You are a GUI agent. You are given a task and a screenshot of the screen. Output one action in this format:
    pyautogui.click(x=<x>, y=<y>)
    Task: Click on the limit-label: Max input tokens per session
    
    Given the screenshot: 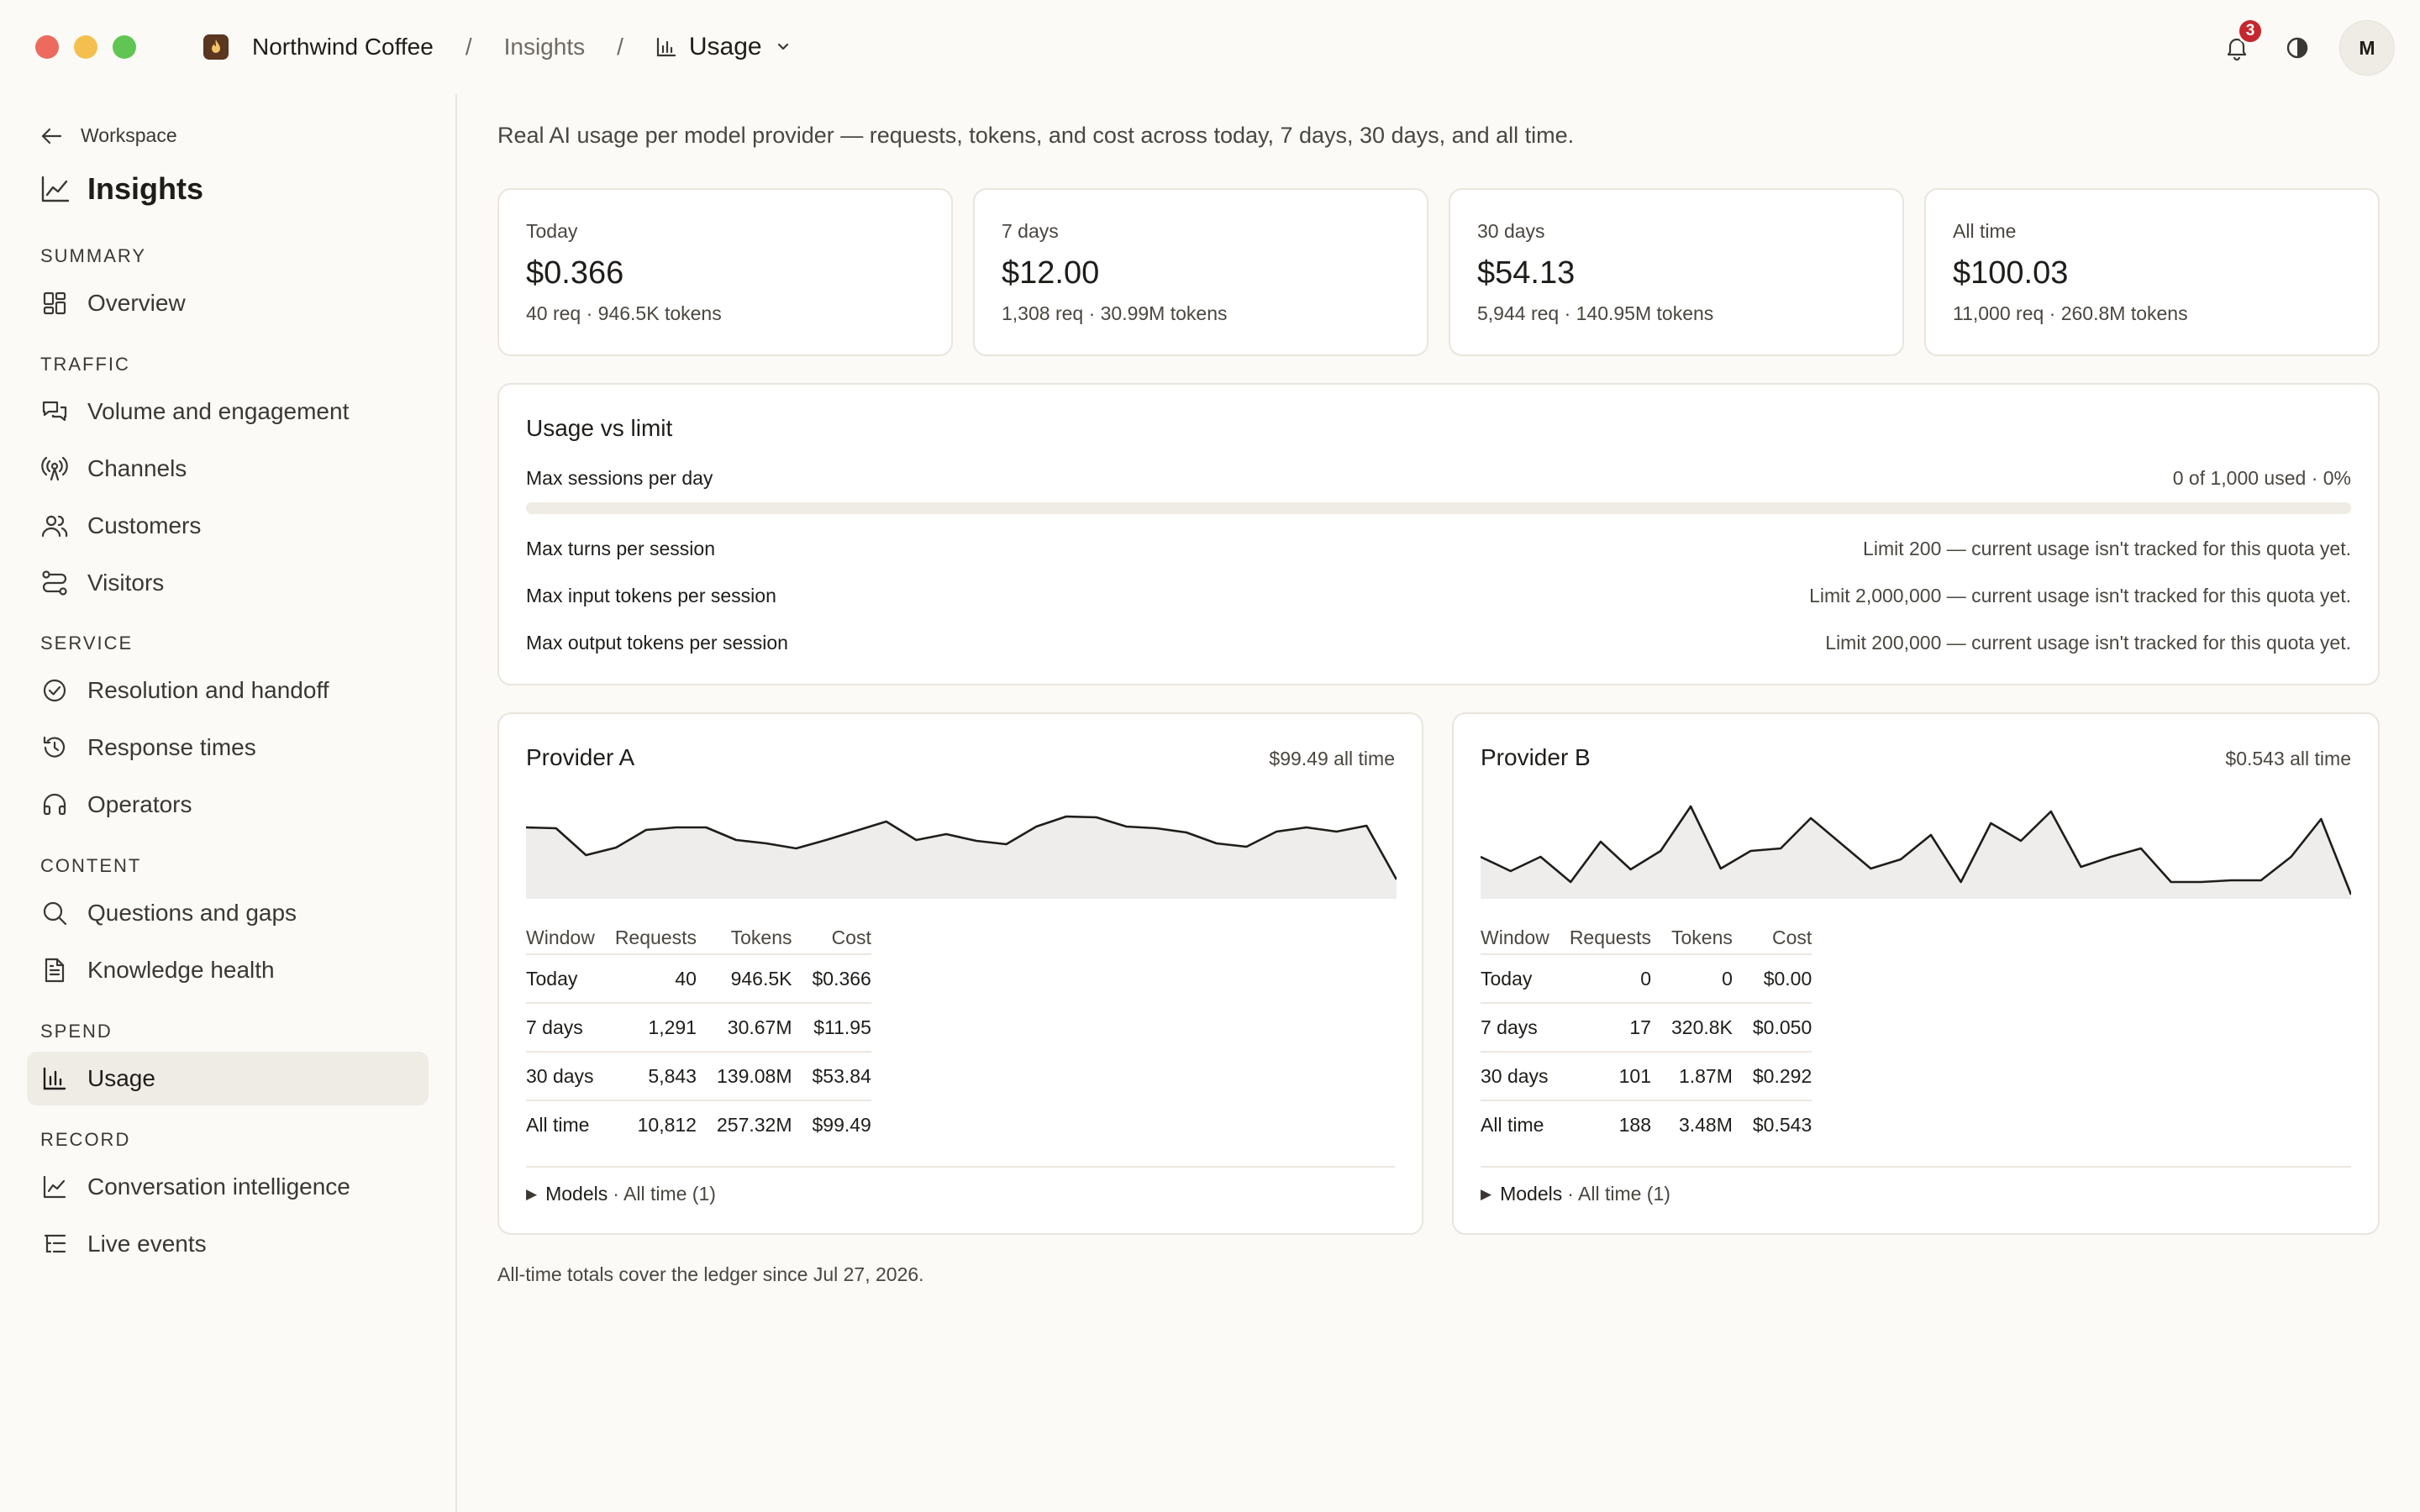 What is the action you would take?
    pyautogui.click(x=651, y=595)
    